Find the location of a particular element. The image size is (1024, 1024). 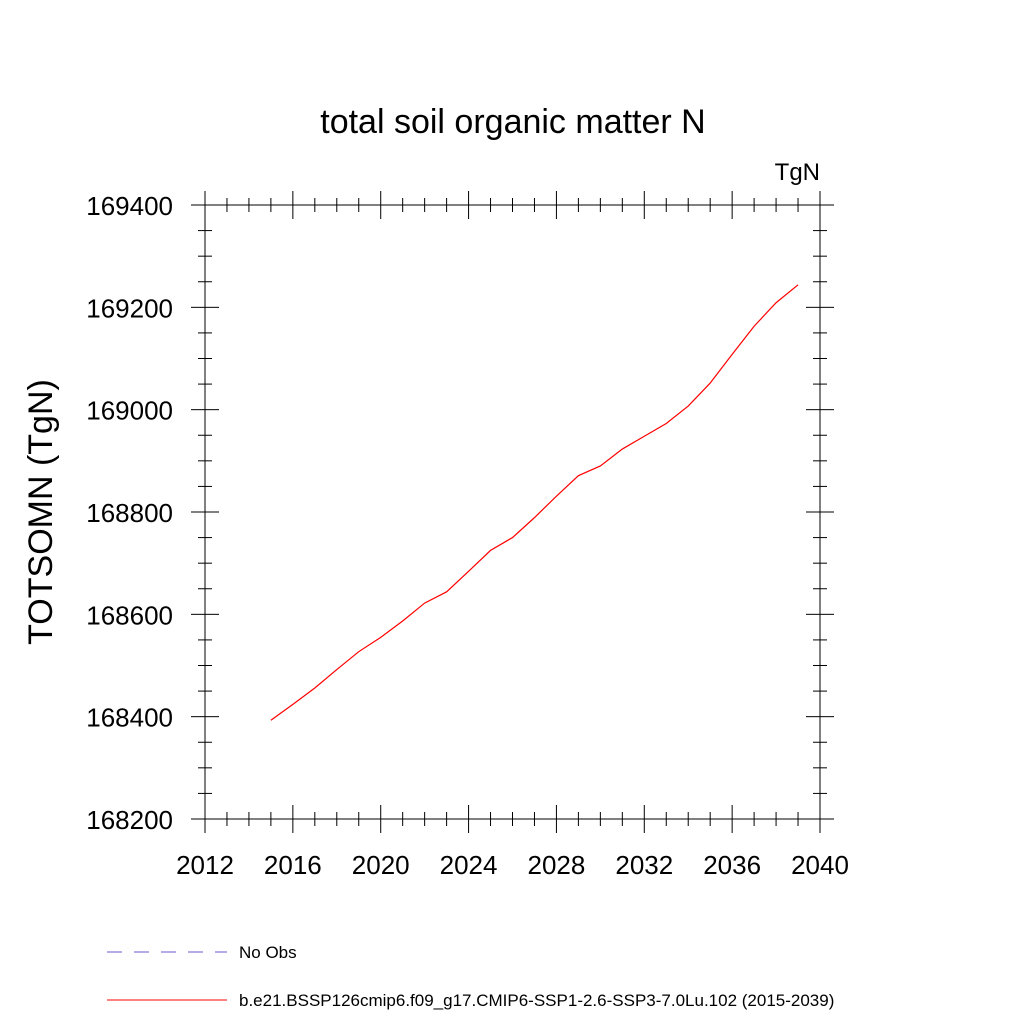

x-tick-label: 2032 is located at coordinates (644, 865).